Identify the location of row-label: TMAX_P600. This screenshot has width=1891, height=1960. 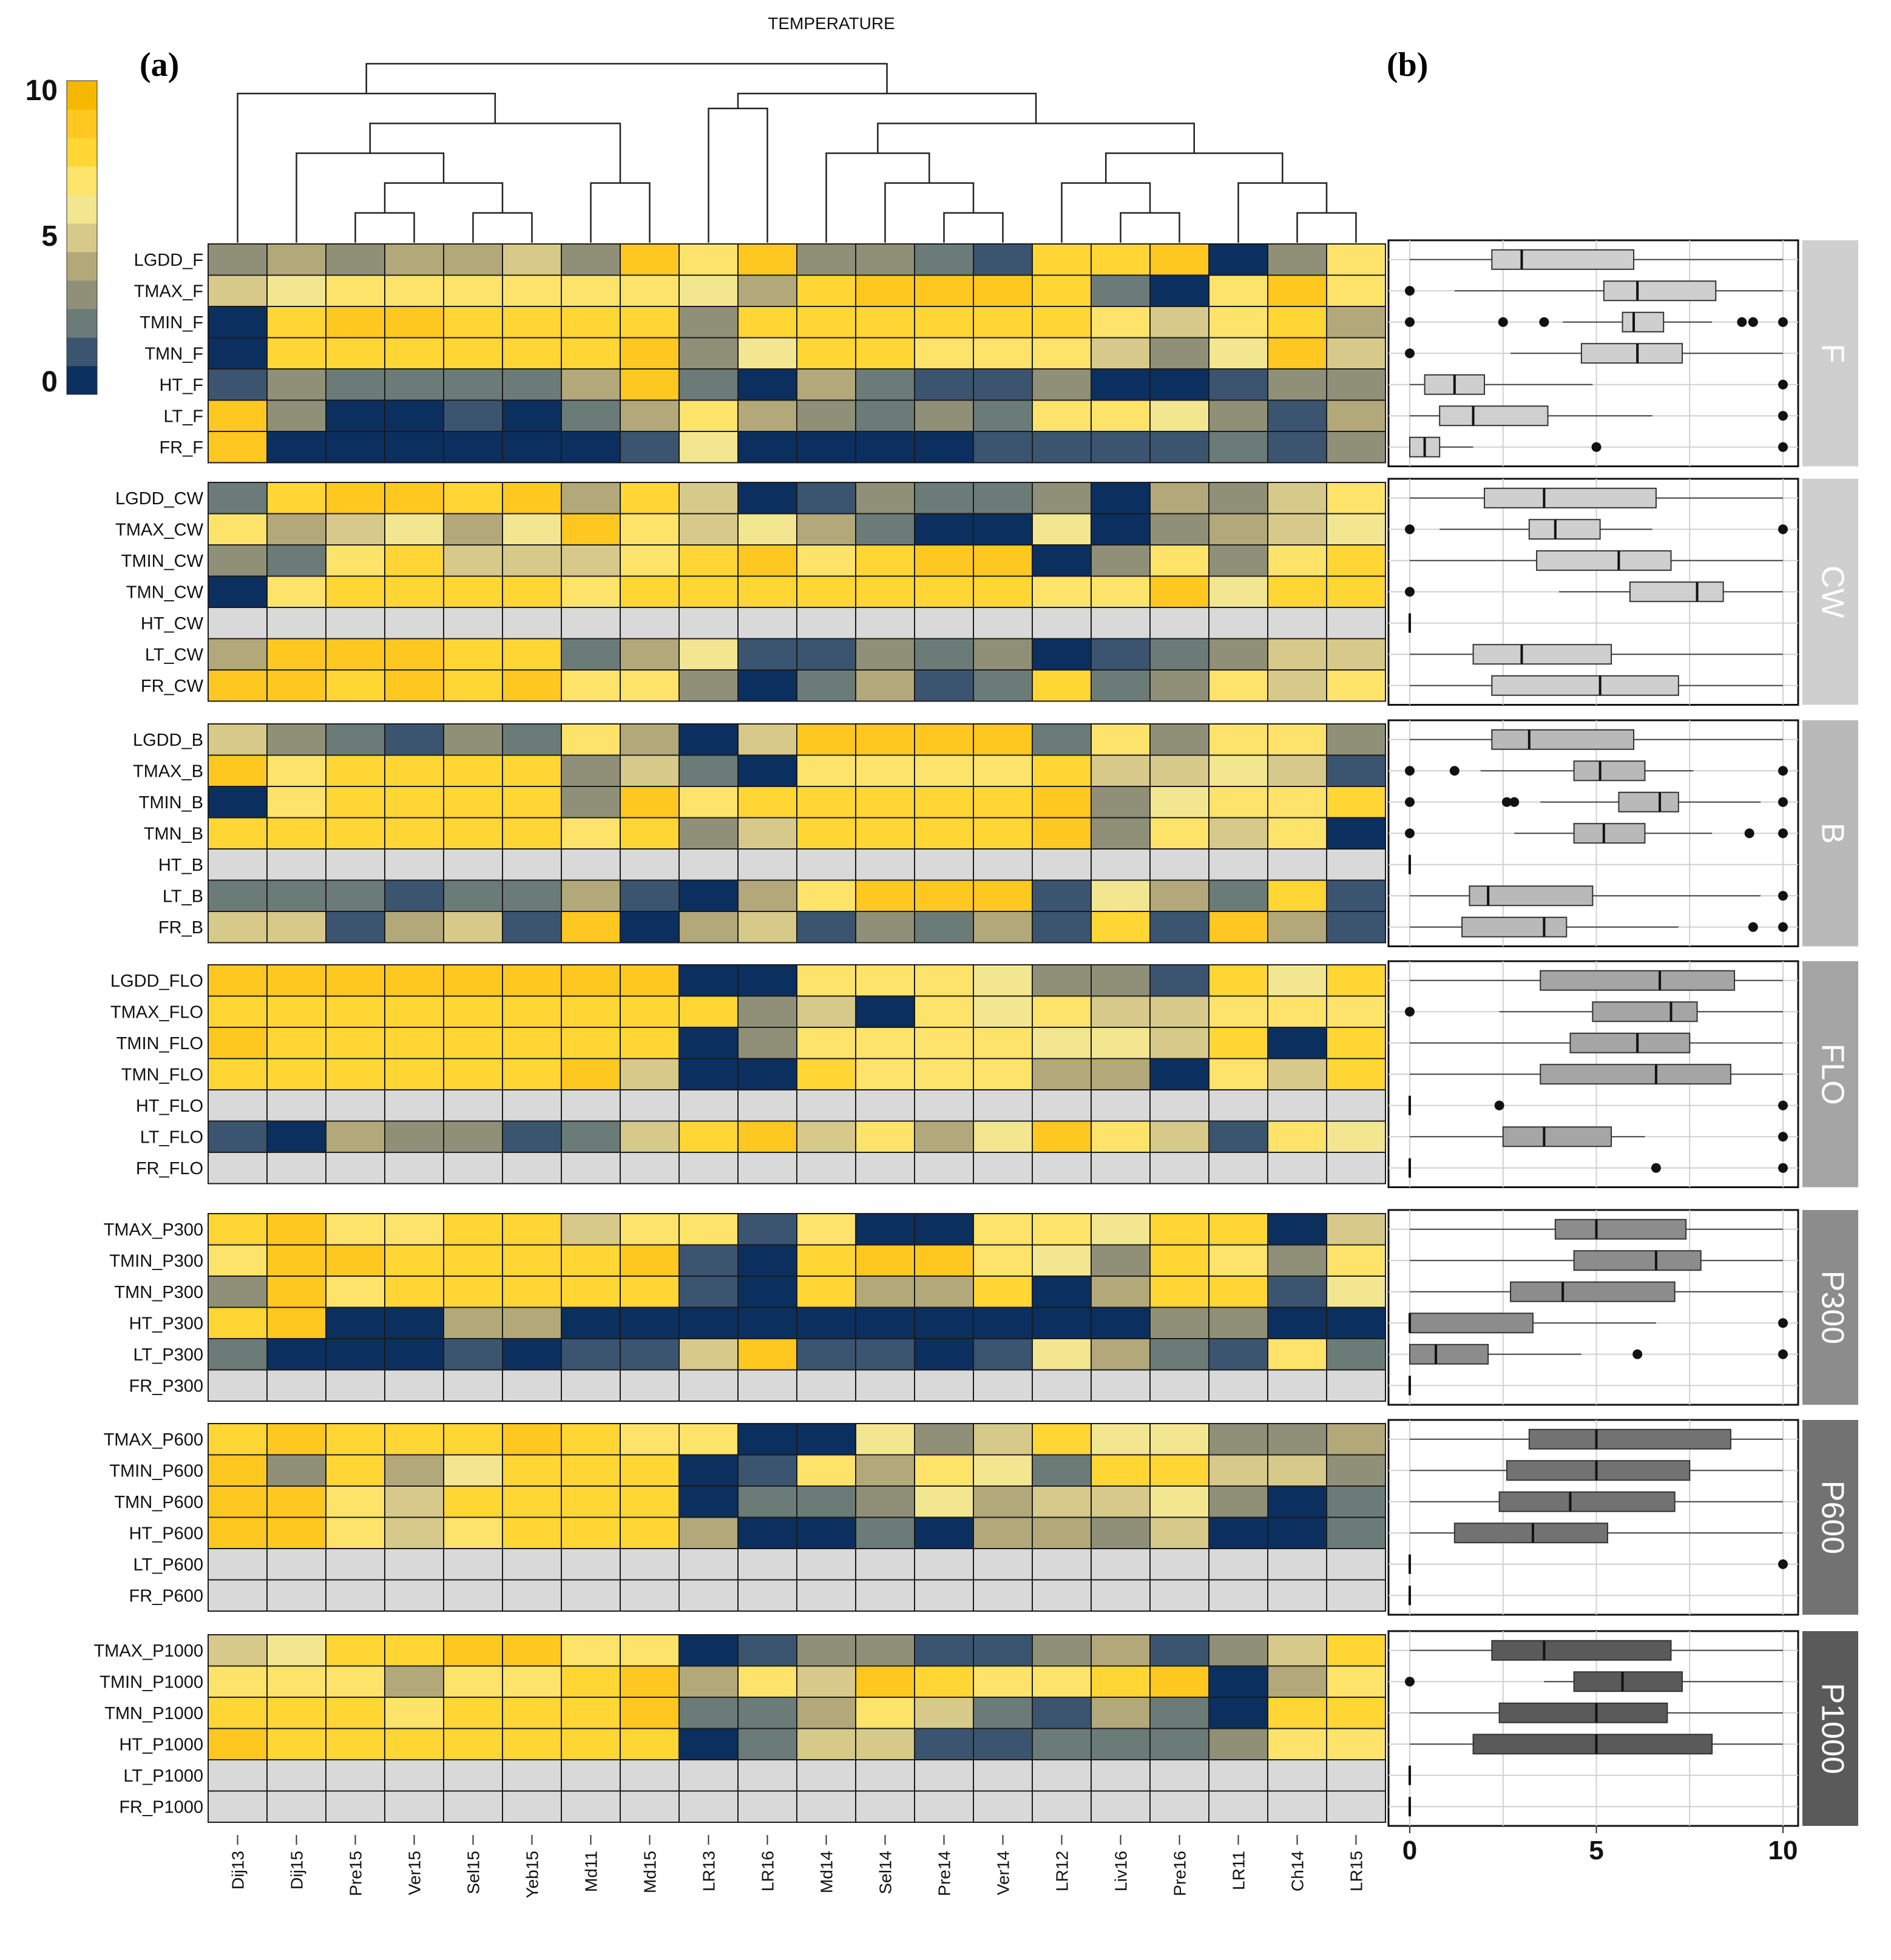
(153, 1440).